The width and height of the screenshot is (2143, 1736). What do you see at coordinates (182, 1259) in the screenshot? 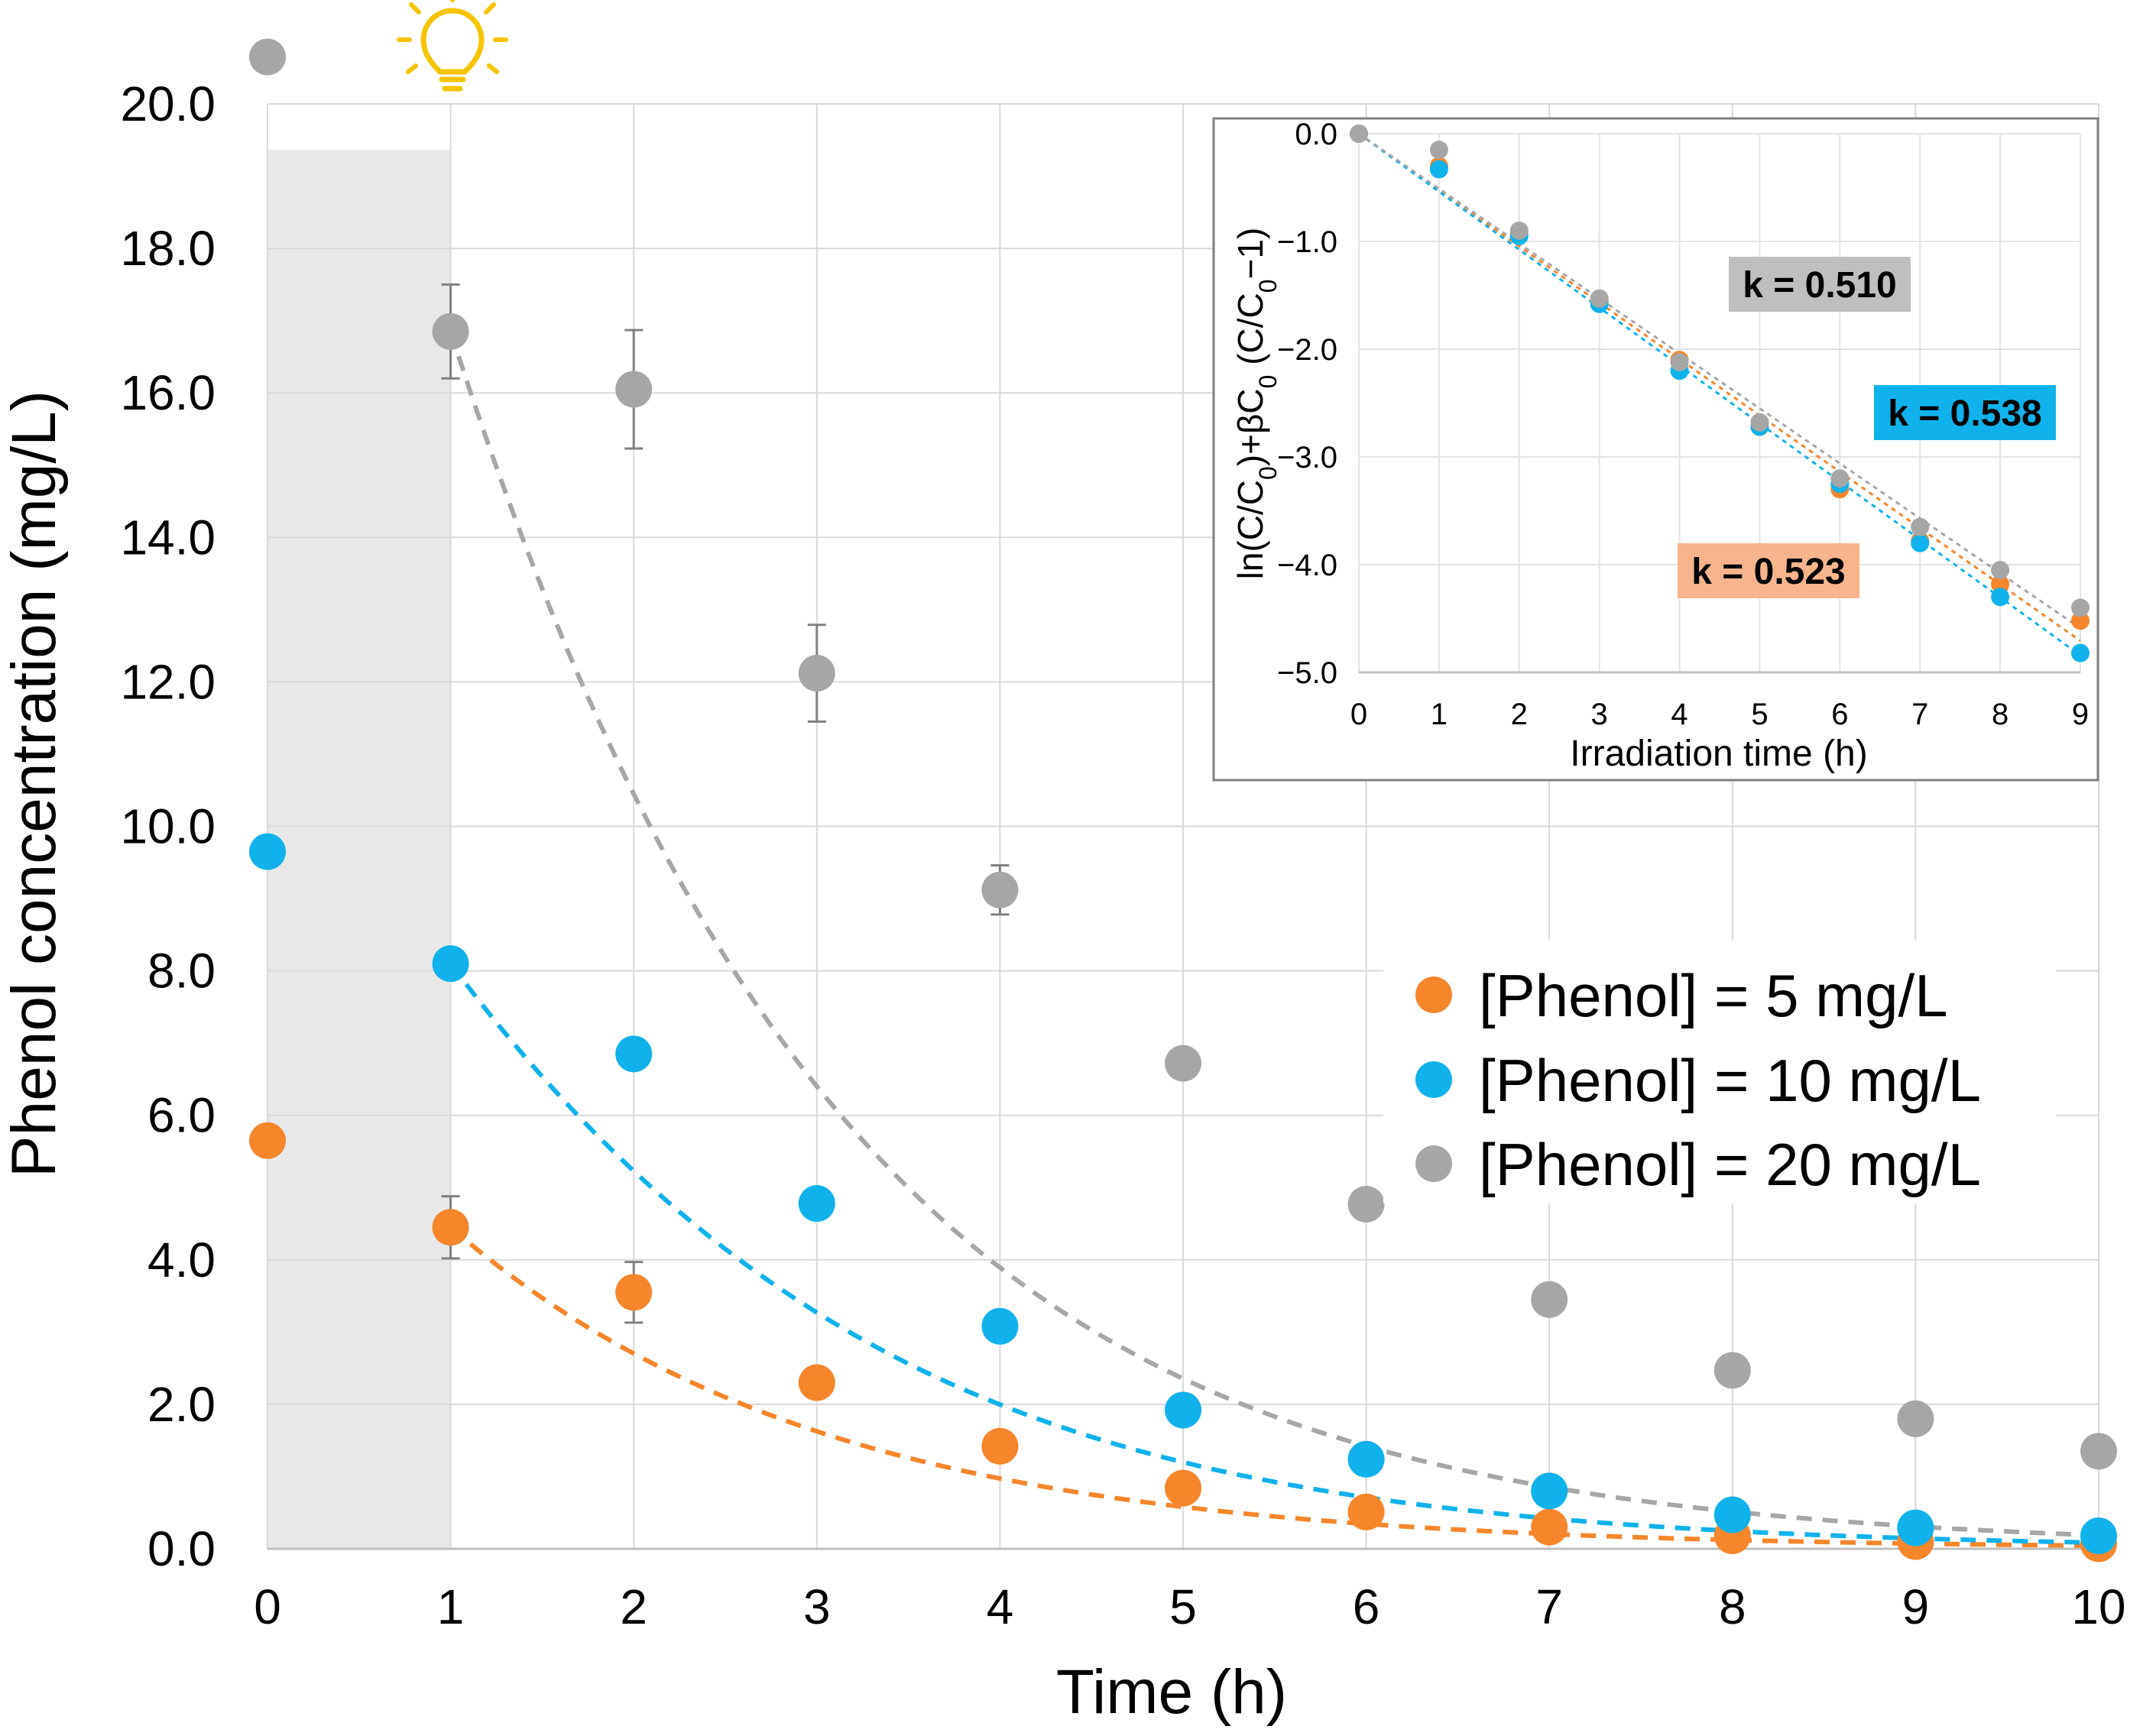
I see `main-y-tick-label: 4.0` at bounding box center [182, 1259].